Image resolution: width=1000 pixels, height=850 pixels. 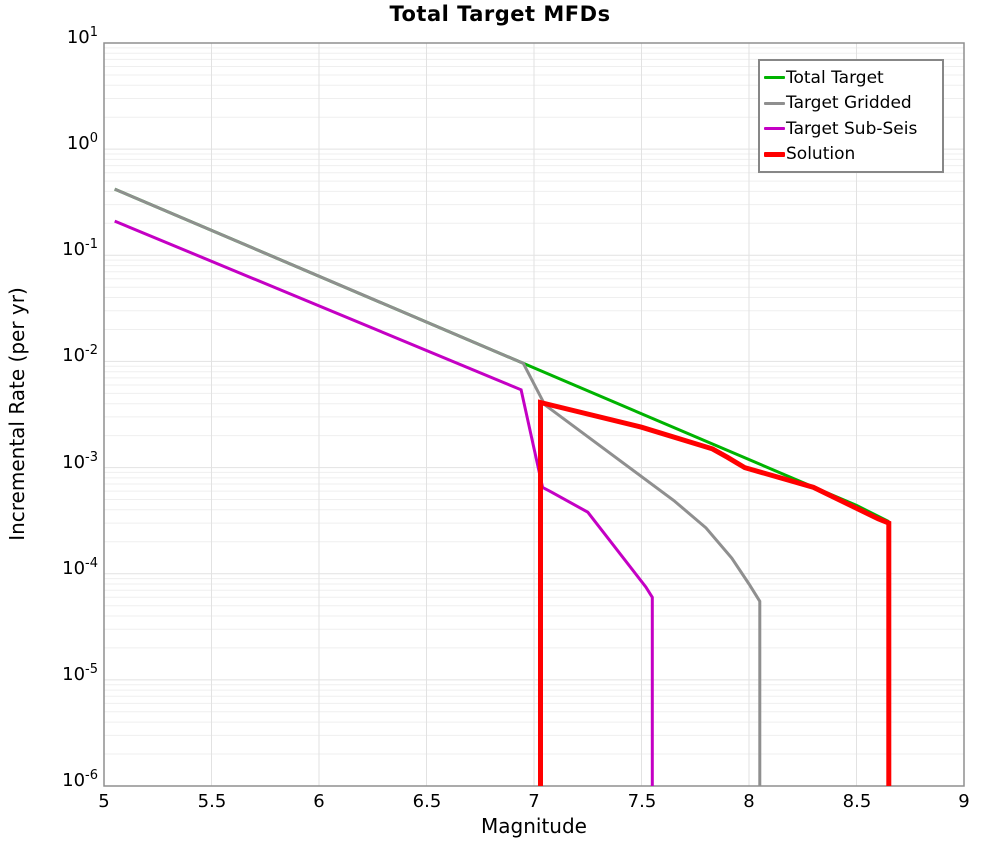 I want to click on x-tick-label: 8, so click(x=749, y=801).